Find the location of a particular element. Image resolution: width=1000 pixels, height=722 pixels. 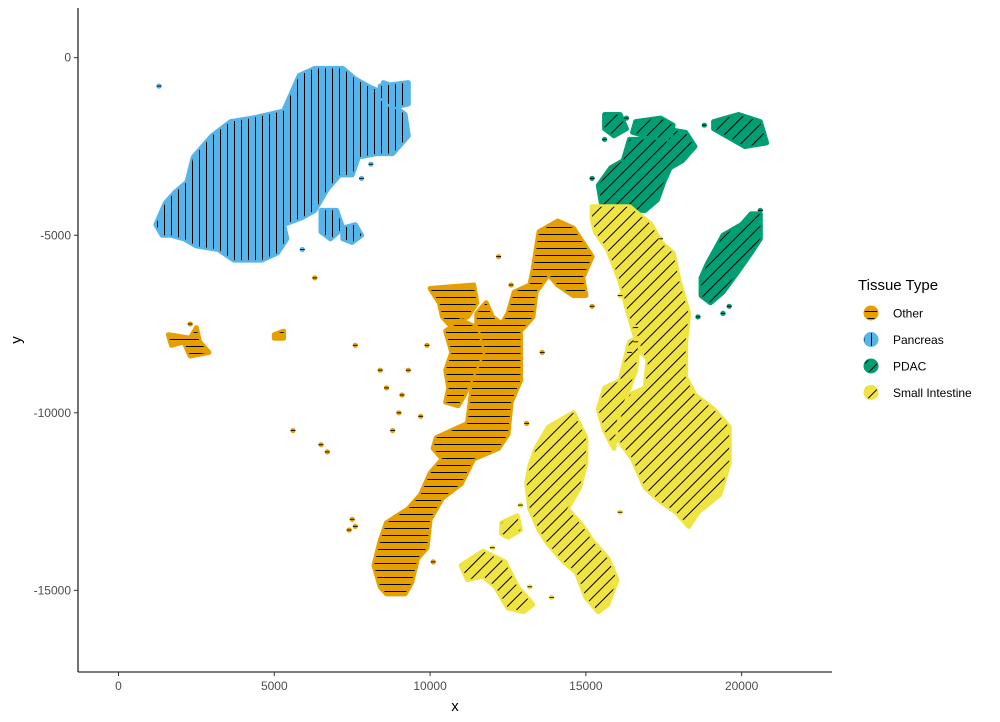

y-tick-label--5000: -5000 is located at coordinates (55, 235).